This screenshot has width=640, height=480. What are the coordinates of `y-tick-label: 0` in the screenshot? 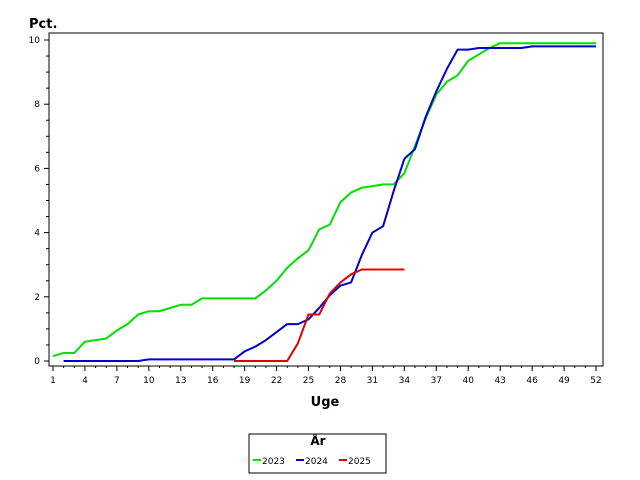 It's located at (37, 362).